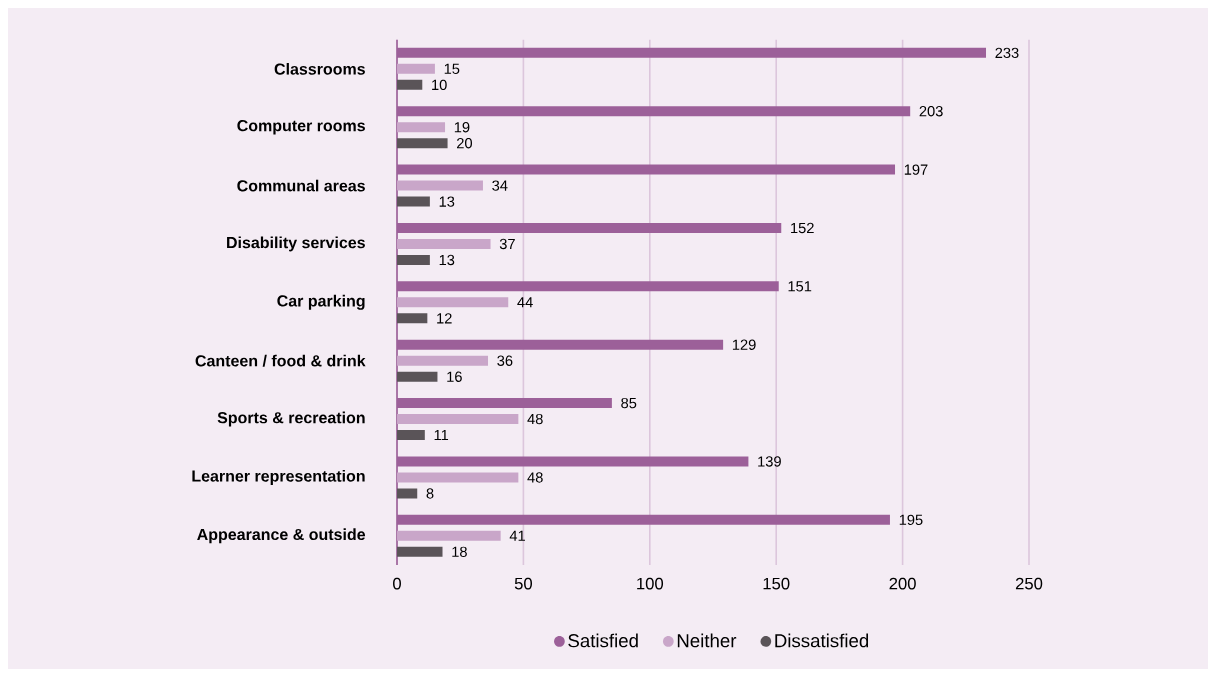 The height and width of the screenshot is (677, 1216). Describe the element at coordinates (523, 583) in the screenshot. I see `x-tick-label: 50` at that location.